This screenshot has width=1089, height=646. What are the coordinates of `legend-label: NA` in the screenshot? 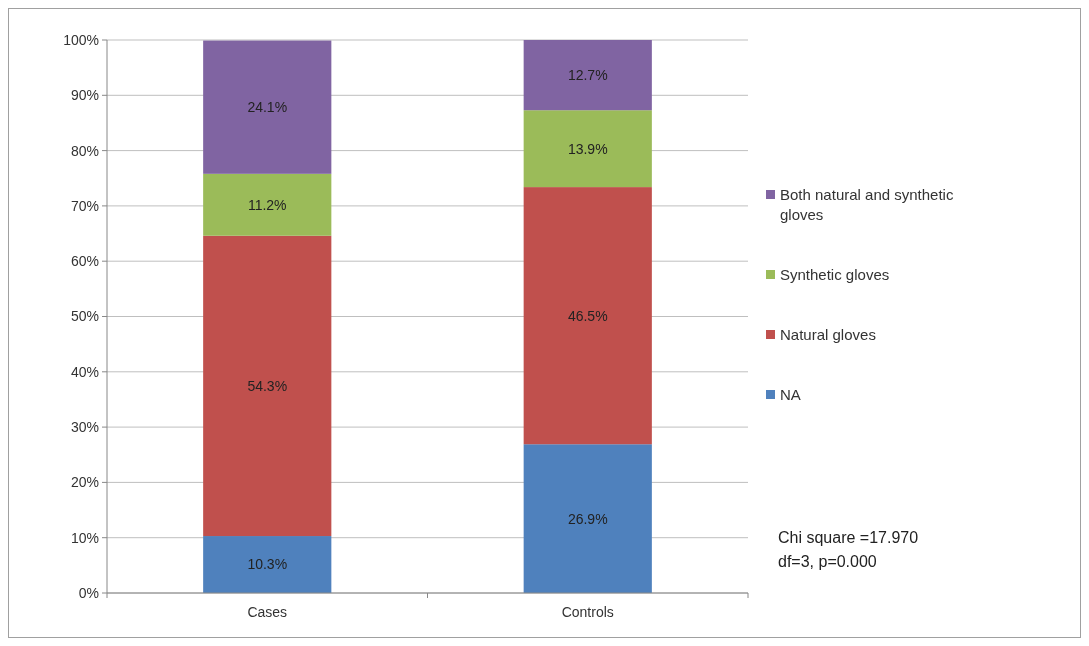 It's located at (790, 395).